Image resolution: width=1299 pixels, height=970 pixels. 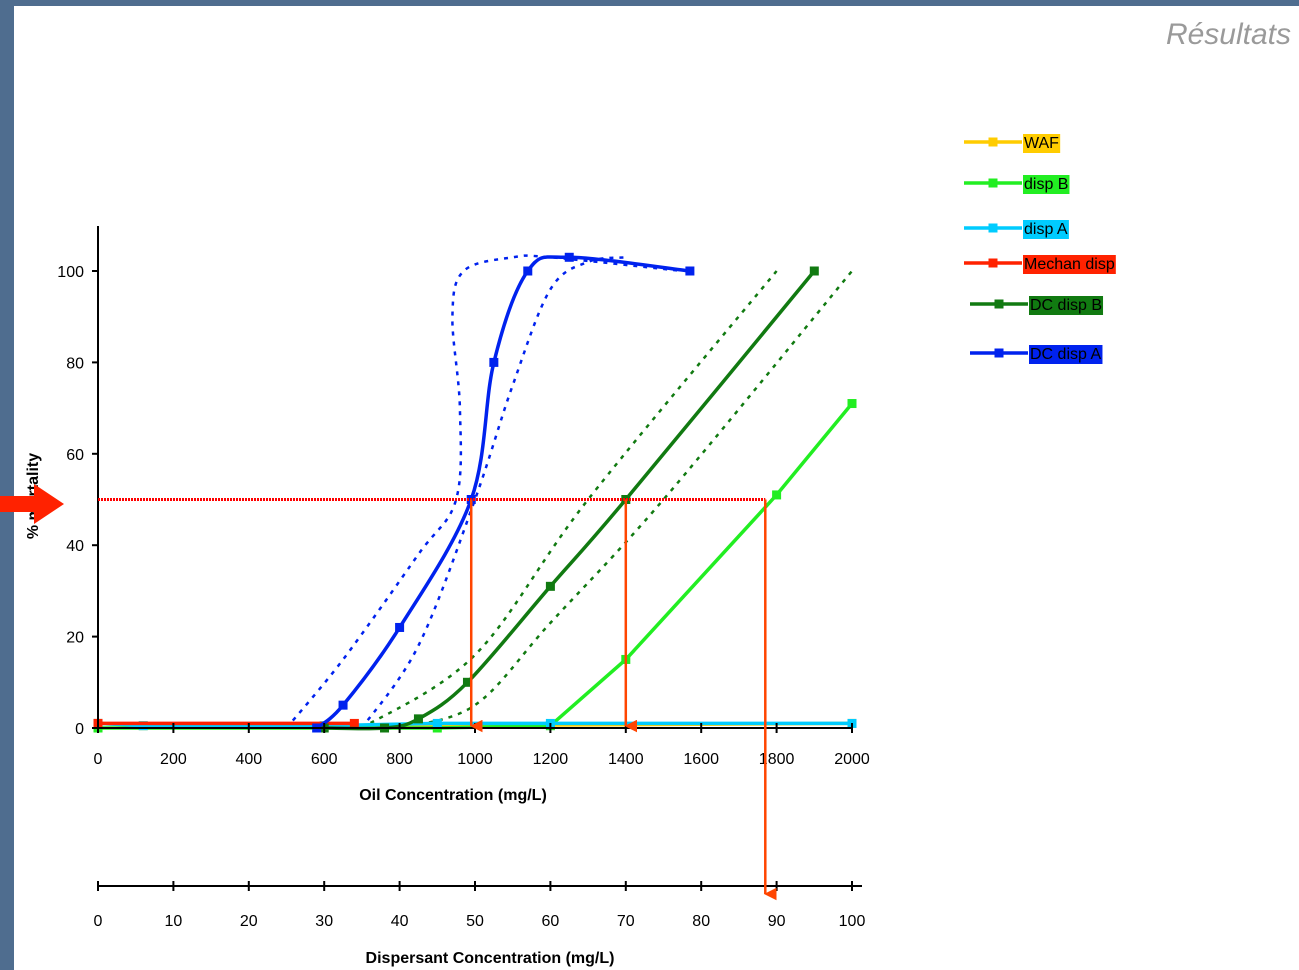 What do you see at coordinates (626, 921) in the screenshot?
I see `x2-tick-label: 70` at bounding box center [626, 921].